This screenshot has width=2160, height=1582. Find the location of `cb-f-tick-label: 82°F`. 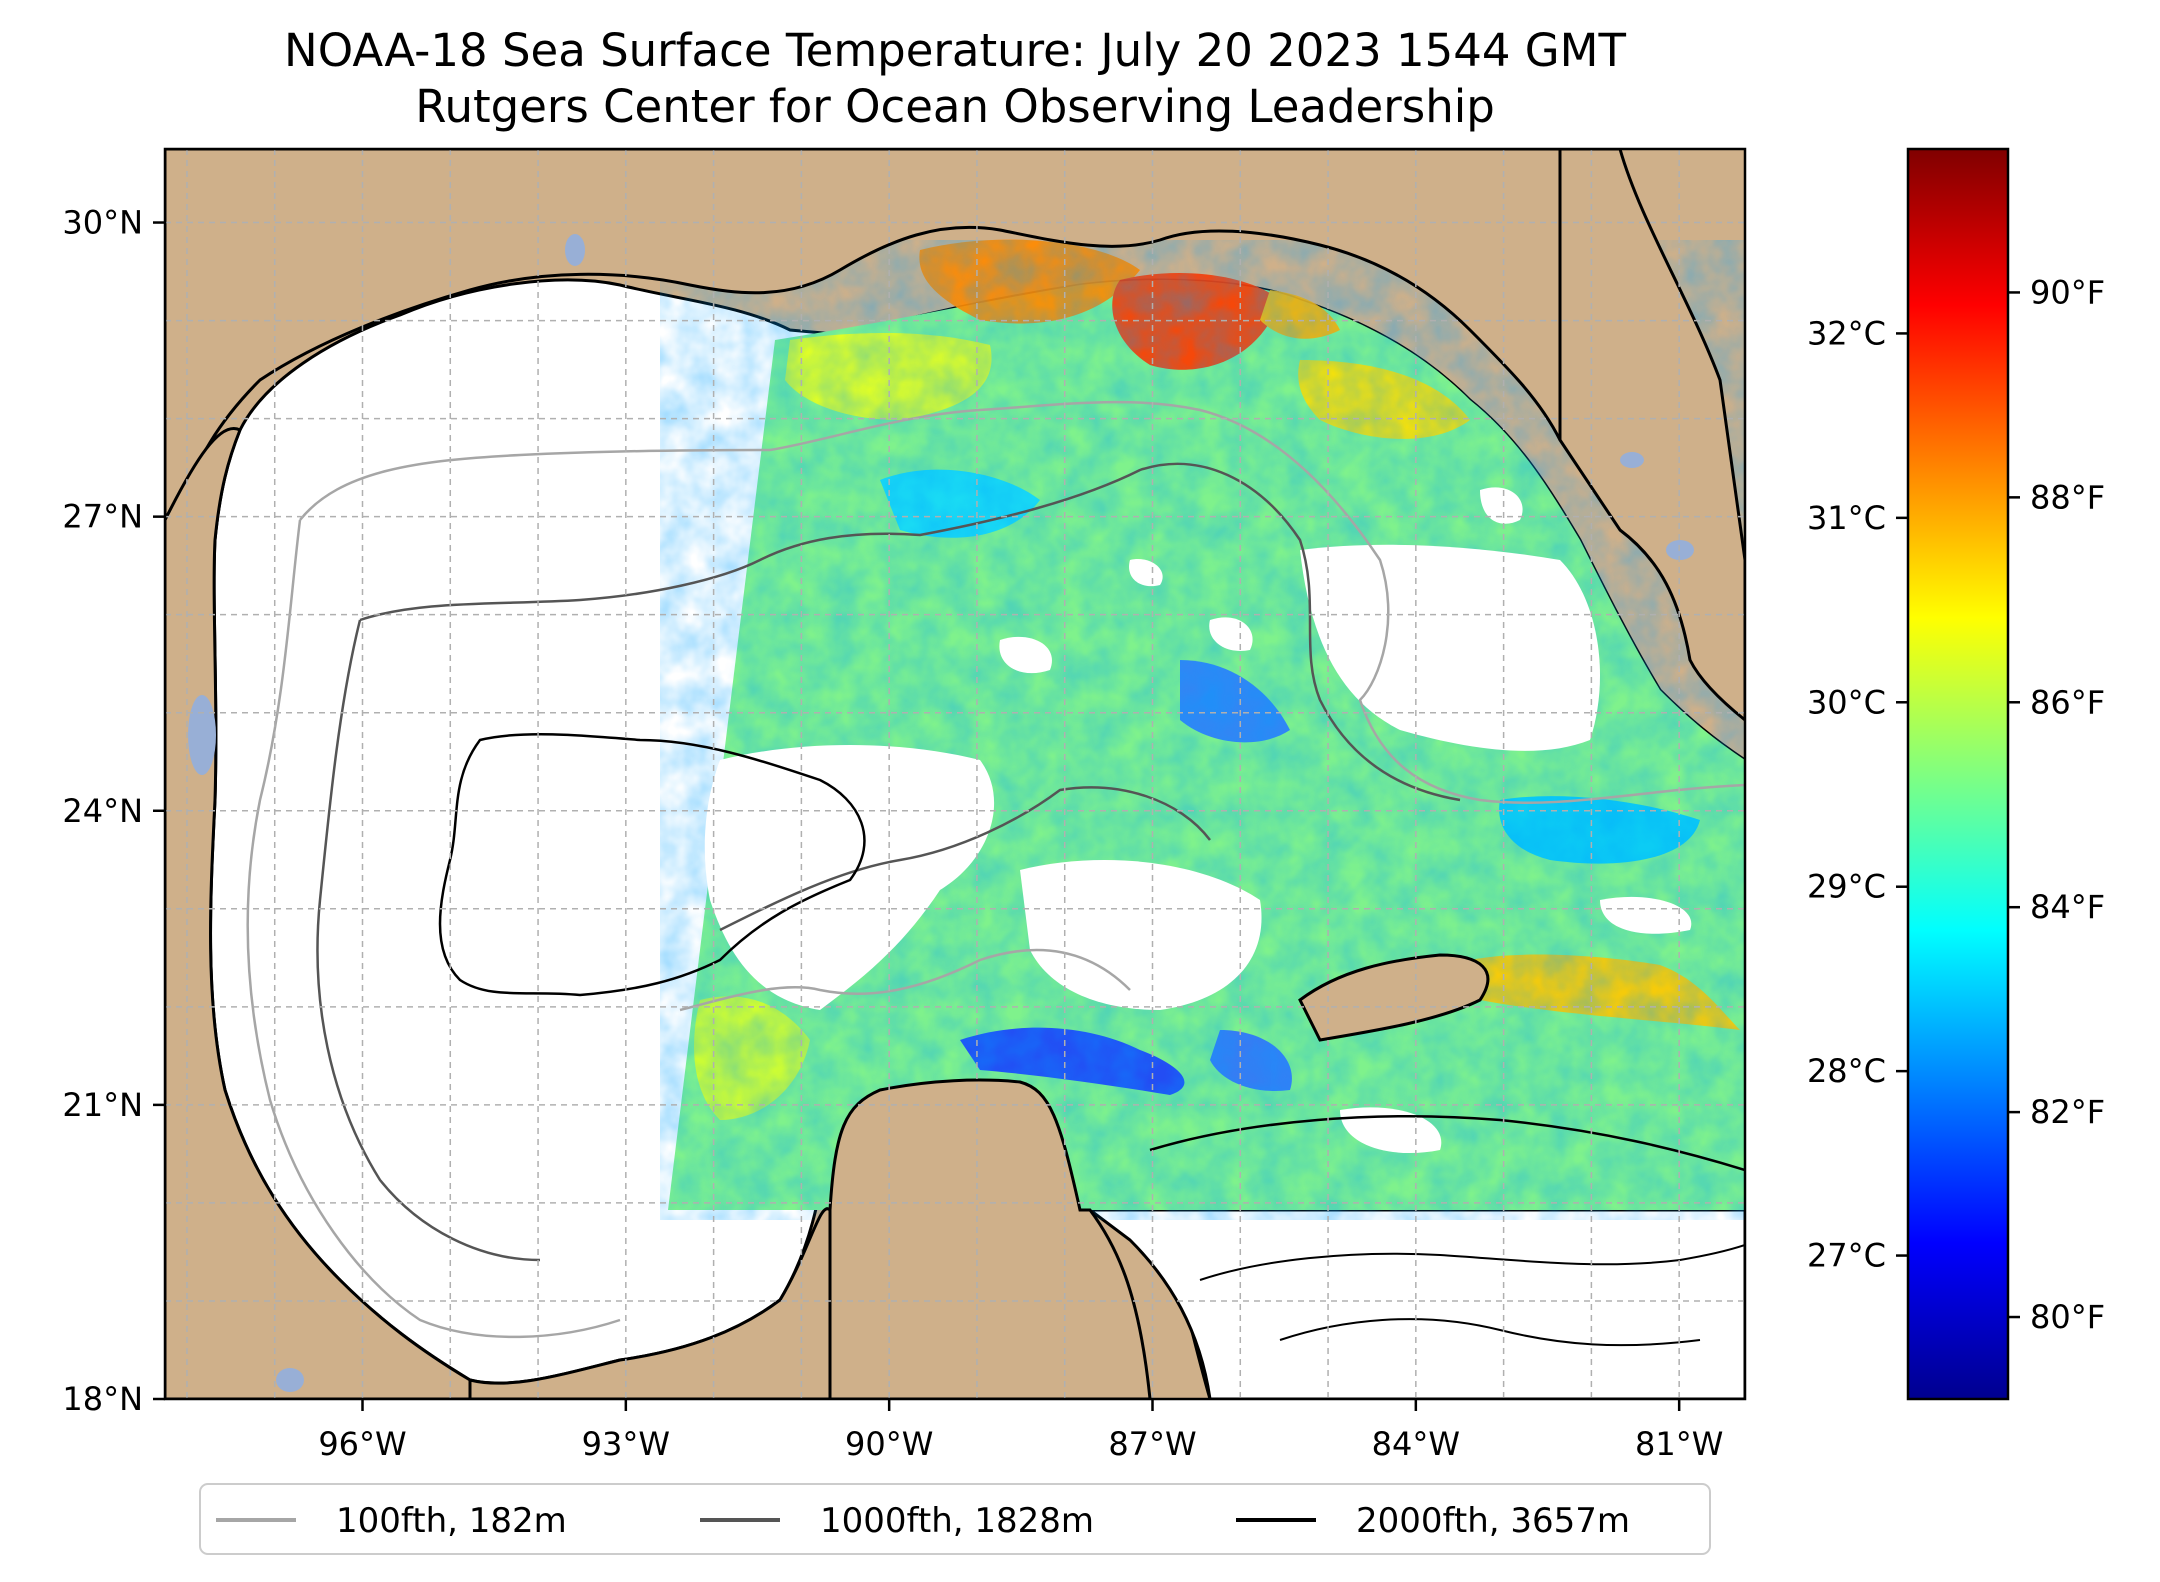

cb-f-tick-label: 82°F is located at coordinates (2067, 1112).